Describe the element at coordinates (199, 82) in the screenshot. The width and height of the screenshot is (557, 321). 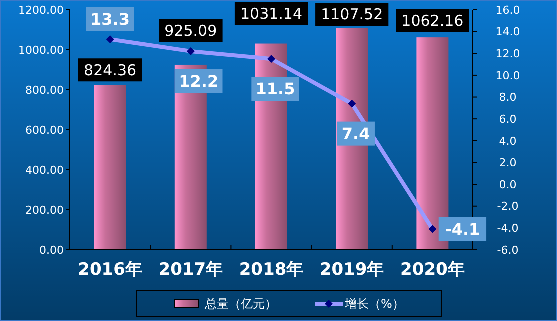
I see `data-label: 12.2` at that location.